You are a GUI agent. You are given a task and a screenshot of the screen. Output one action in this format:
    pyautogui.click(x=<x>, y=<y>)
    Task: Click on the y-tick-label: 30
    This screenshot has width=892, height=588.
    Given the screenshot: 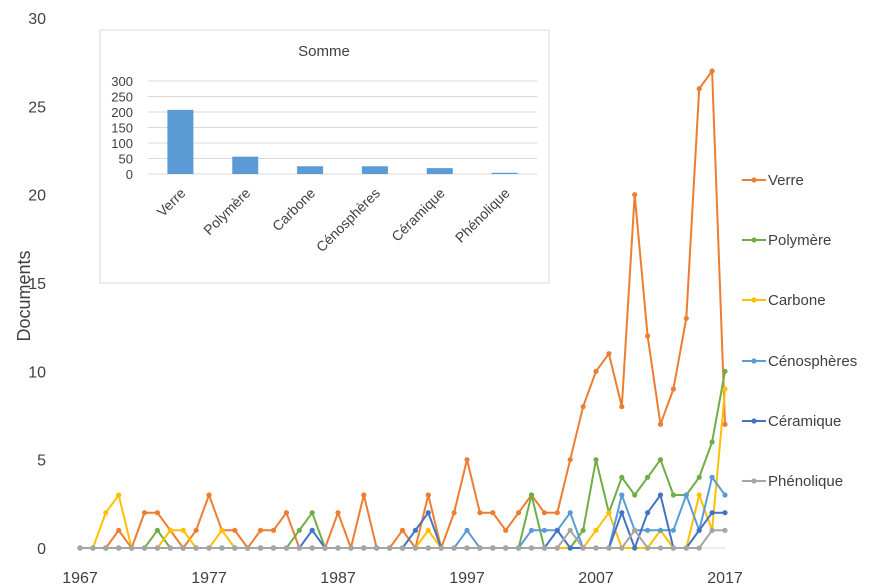 What is the action you would take?
    pyautogui.click(x=37, y=19)
    